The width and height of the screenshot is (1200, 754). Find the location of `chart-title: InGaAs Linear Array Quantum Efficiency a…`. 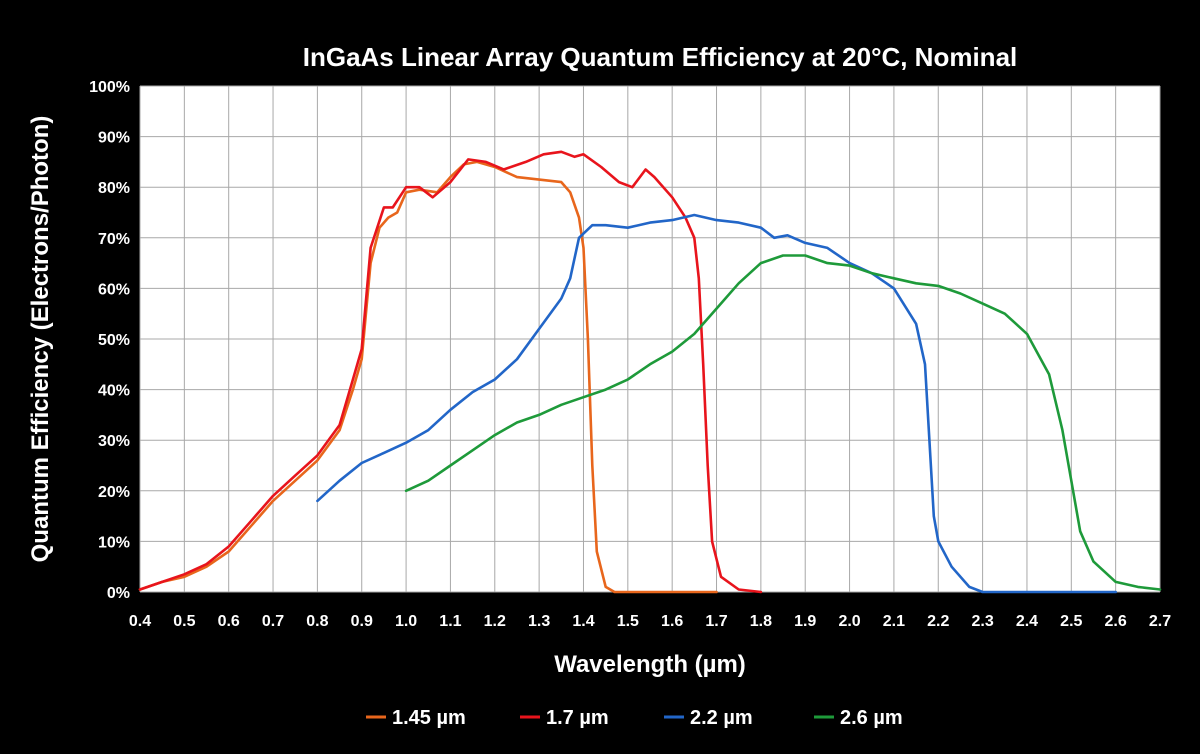

chart-title: InGaAs Linear Array Quantum Efficiency a… is located at coordinates (660, 57).